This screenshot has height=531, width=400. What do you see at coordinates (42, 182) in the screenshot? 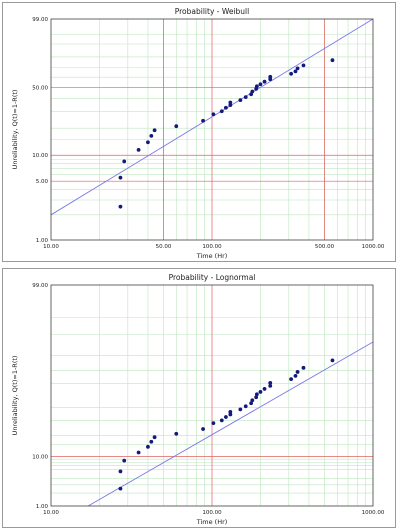
I see `y-tick-label: 5.00` at bounding box center [42, 182].